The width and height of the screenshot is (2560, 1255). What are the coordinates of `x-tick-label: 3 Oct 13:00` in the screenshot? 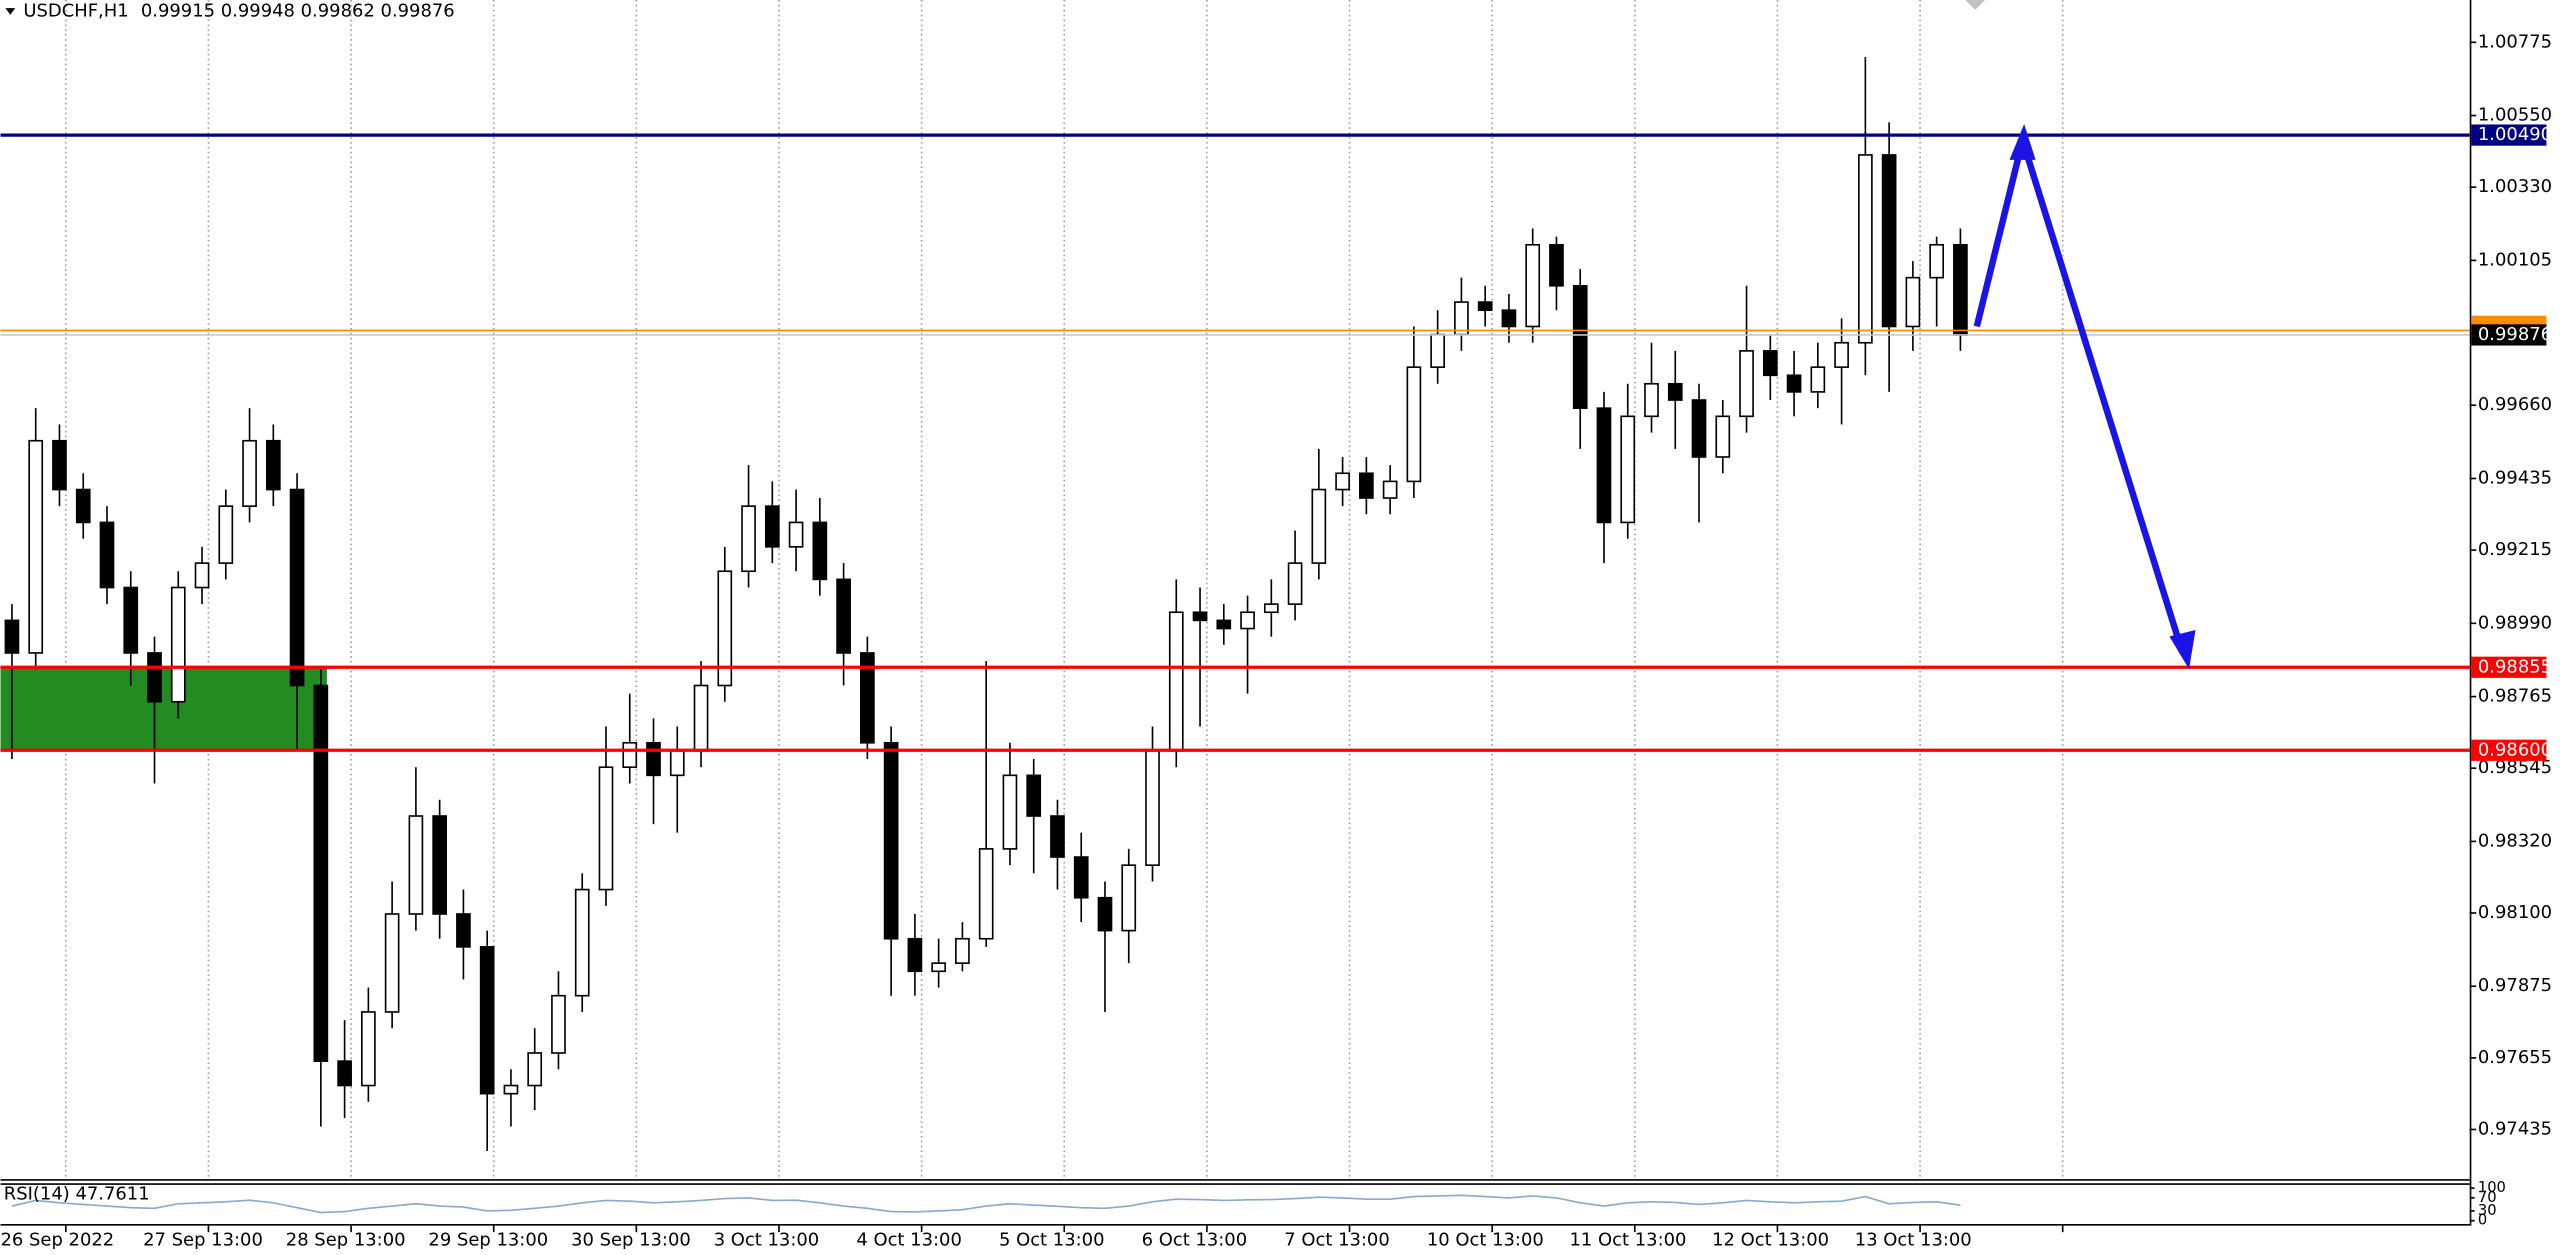 It's located at (767, 1239).